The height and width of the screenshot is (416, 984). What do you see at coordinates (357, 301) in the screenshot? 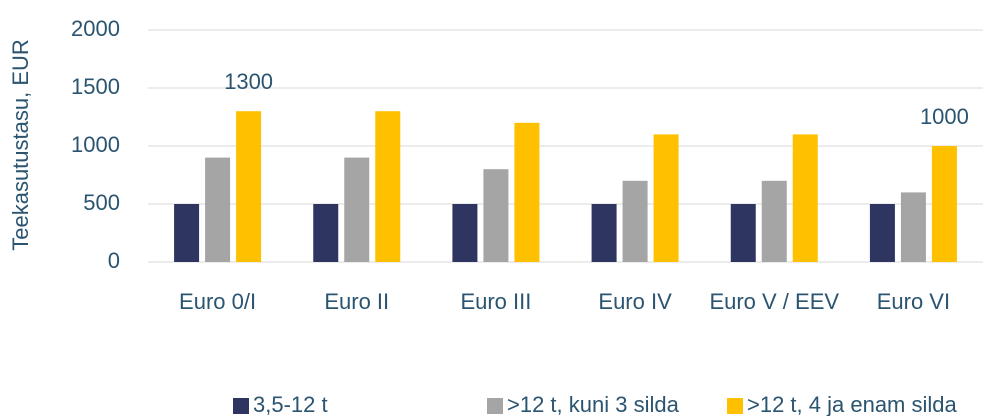
I see `x-tick-label: Euro II` at bounding box center [357, 301].